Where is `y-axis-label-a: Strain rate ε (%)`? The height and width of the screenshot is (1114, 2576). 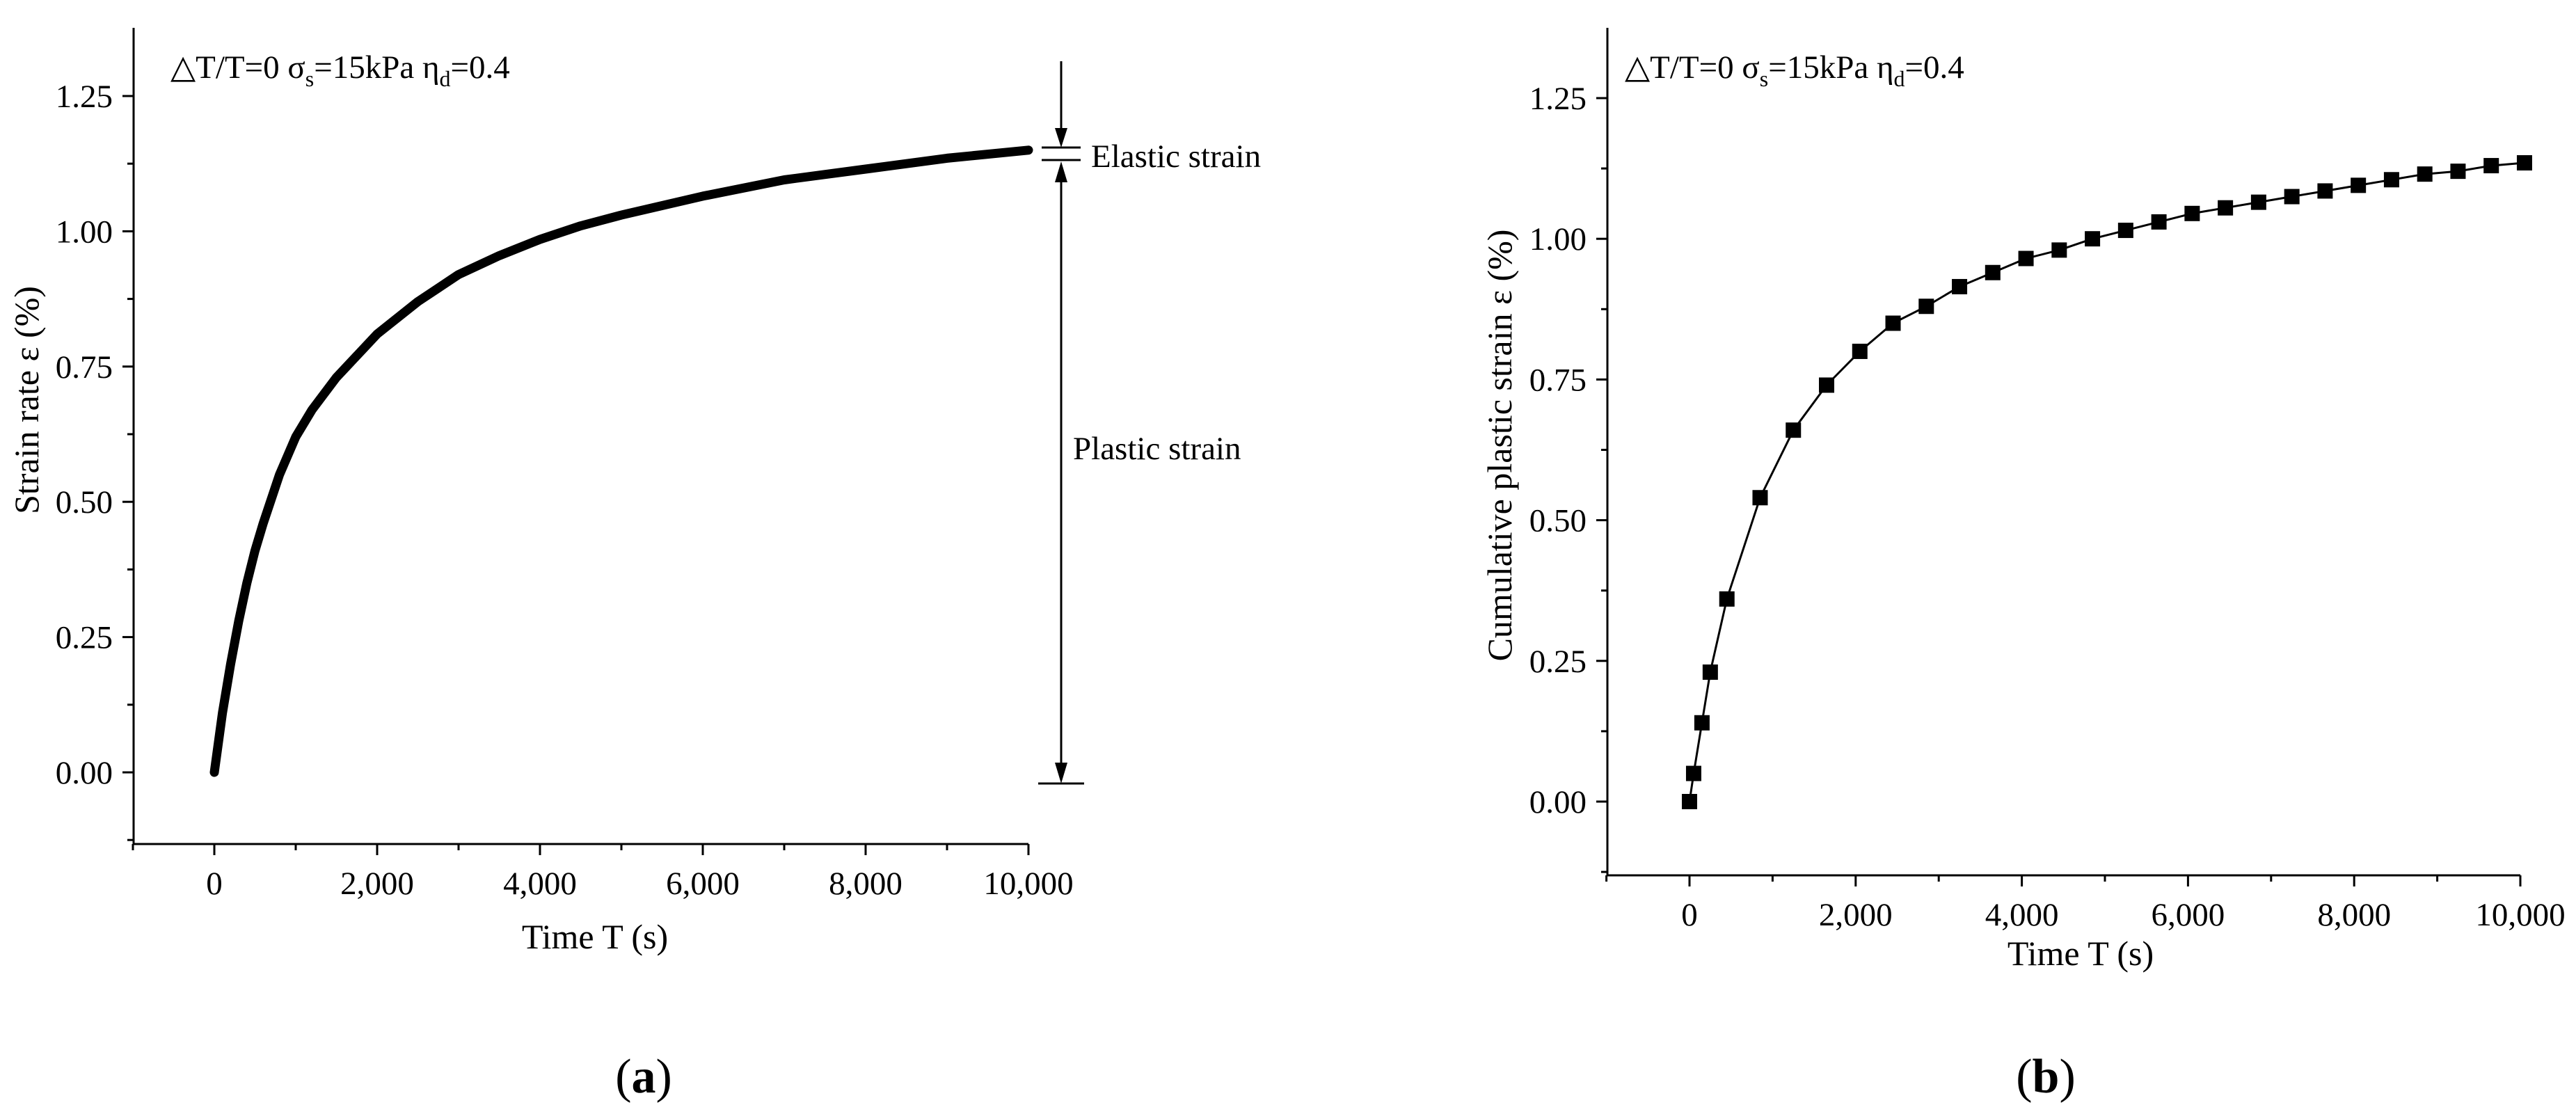
y-axis-label-a: Strain rate ε (%) is located at coordinates (26, 400).